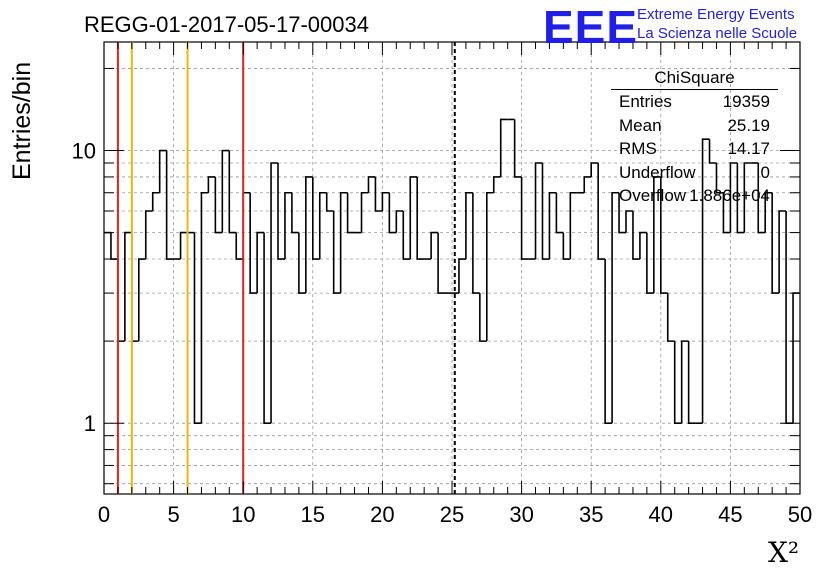 Image resolution: width=836 pixels, height=572 pixels. What do you see at coordinates (521, 514) in the screenshot?
I see `x-tick-label: 30` at bounding box center [521, 514].